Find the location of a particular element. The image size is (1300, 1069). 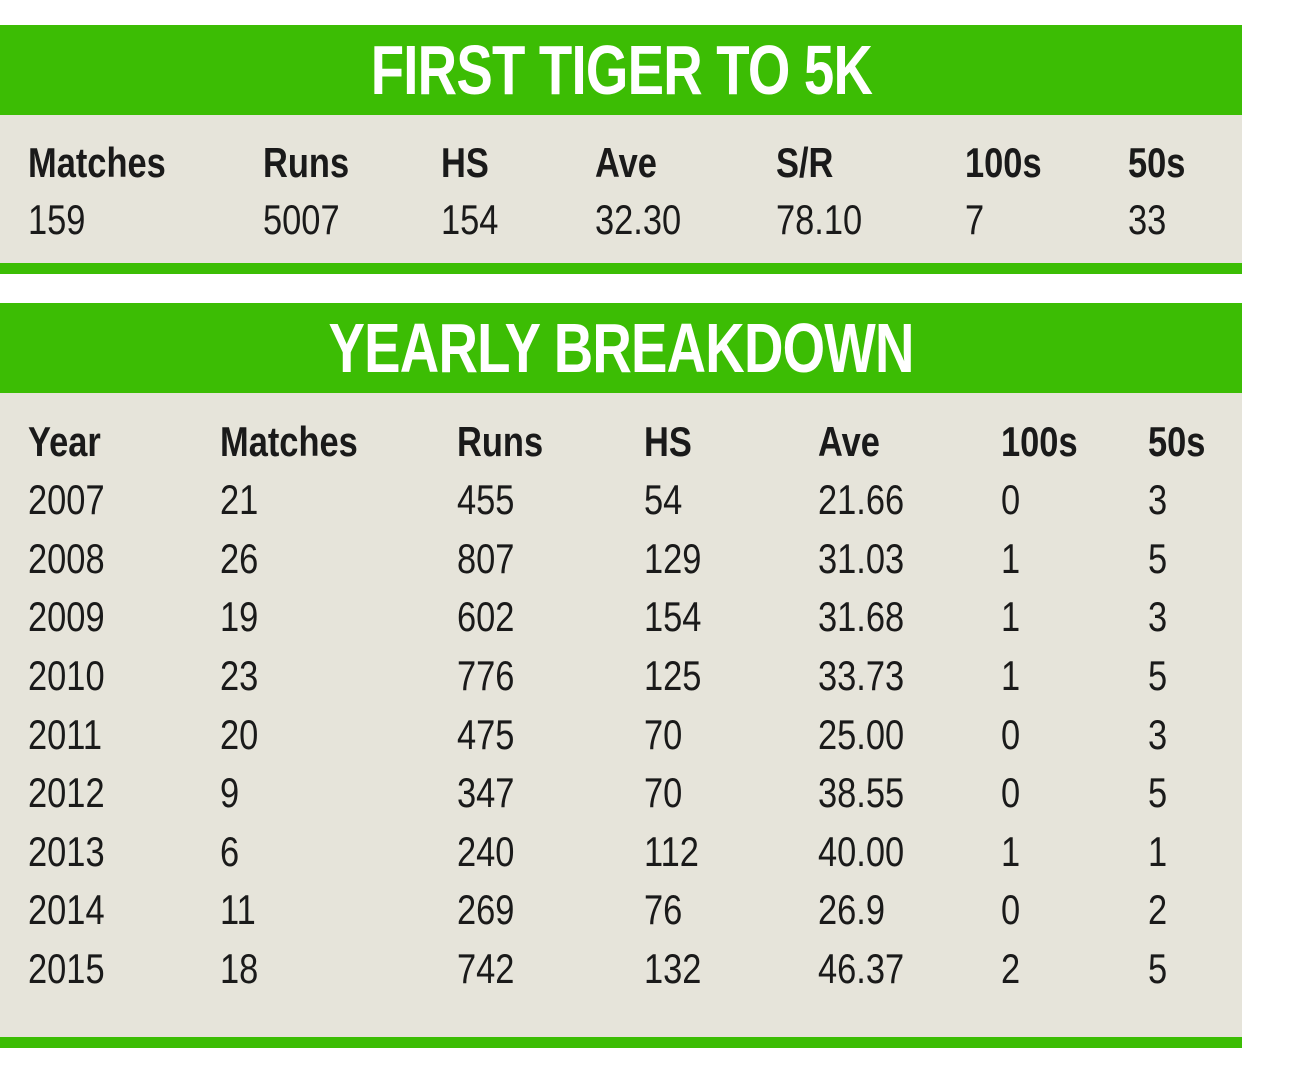

table-cell: 26.9 is located at coordinates (852, 910).